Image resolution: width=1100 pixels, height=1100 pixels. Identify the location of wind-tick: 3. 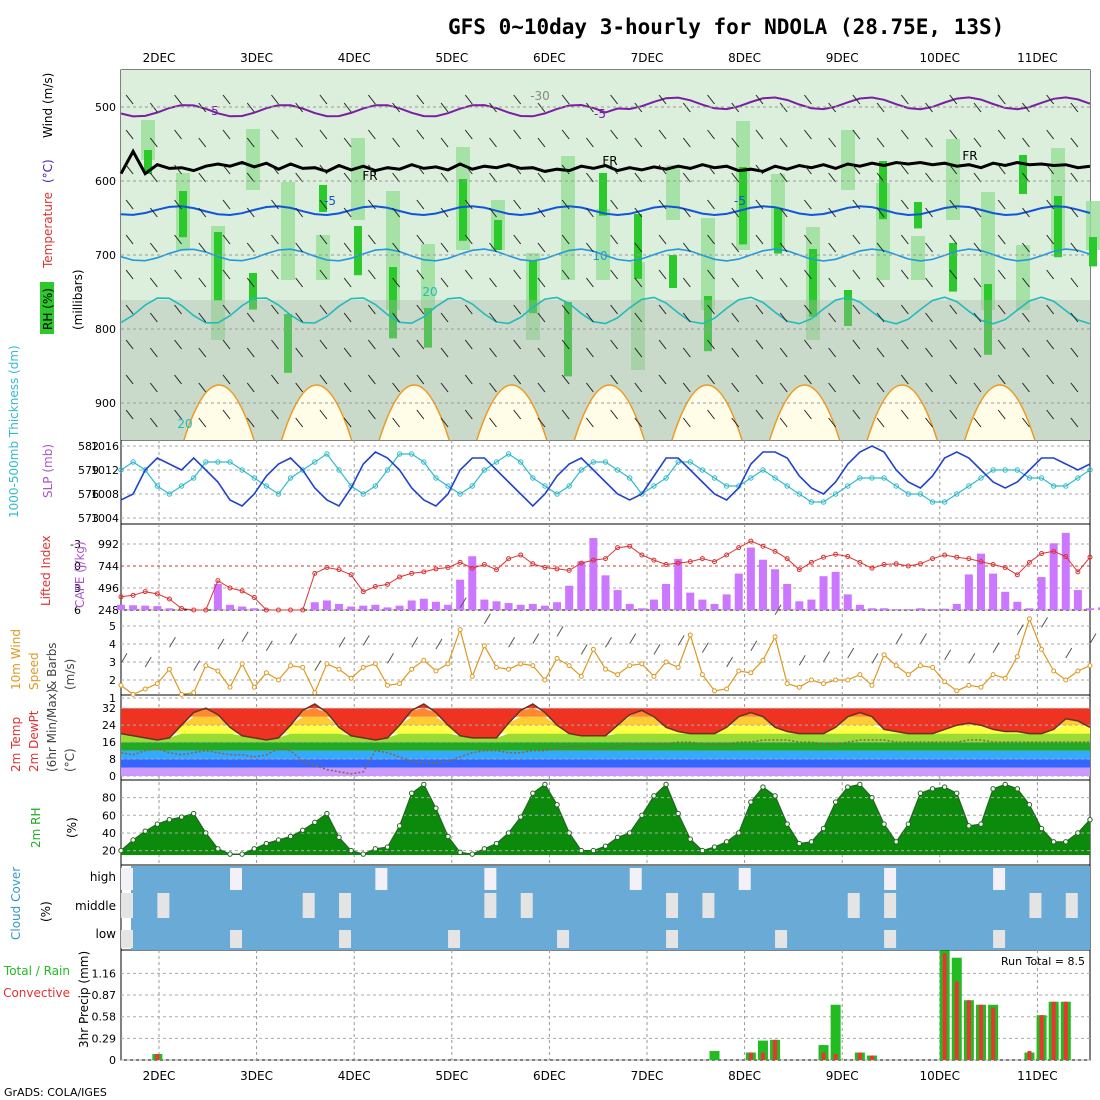
(112, 662).